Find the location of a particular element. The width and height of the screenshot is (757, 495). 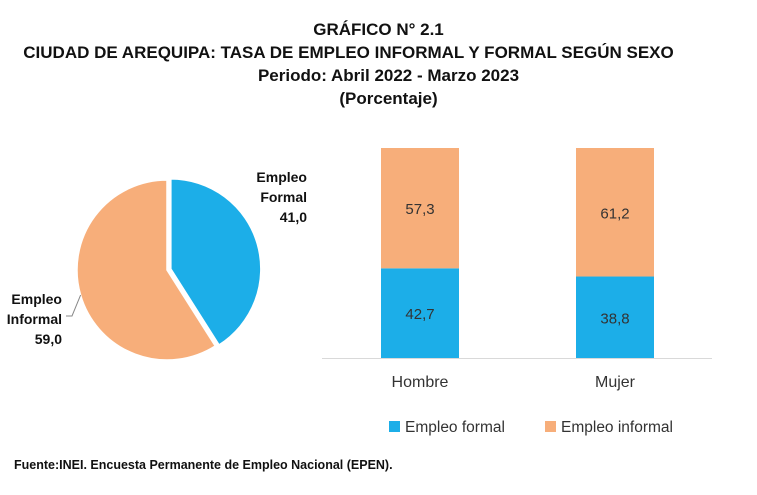

bar-mujer-informal is located at coordinates (615, 212).